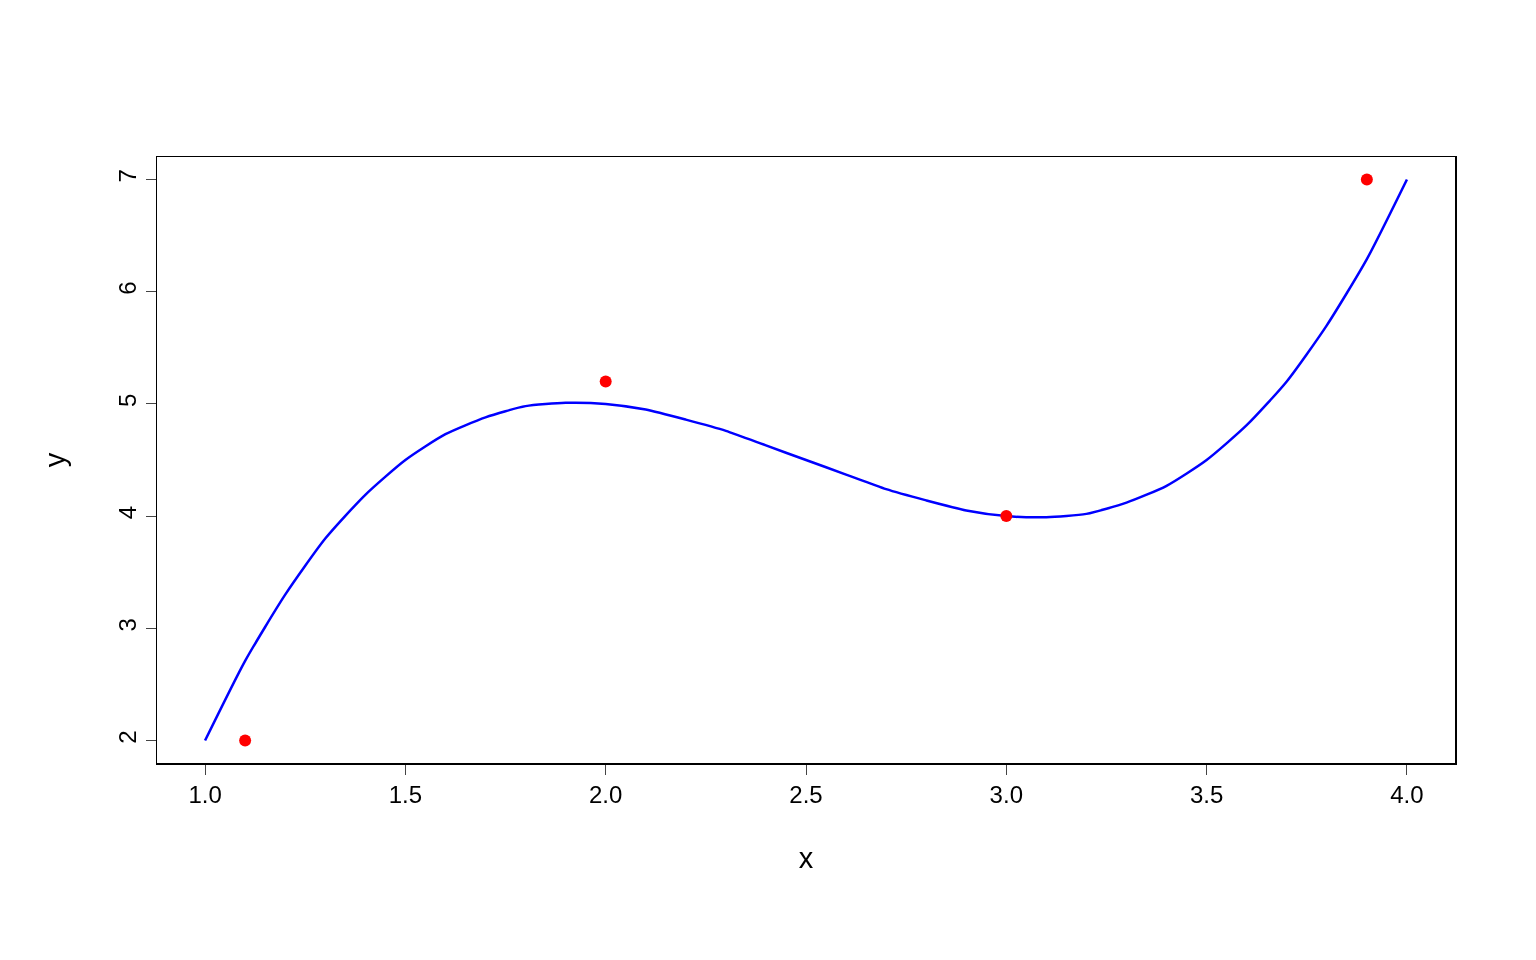 The height and width of the screenshot is (960, 1536). Describe the element at coordinates (205, 795) in the screenshot. I see `x-tick-label: 1.0` at that location.